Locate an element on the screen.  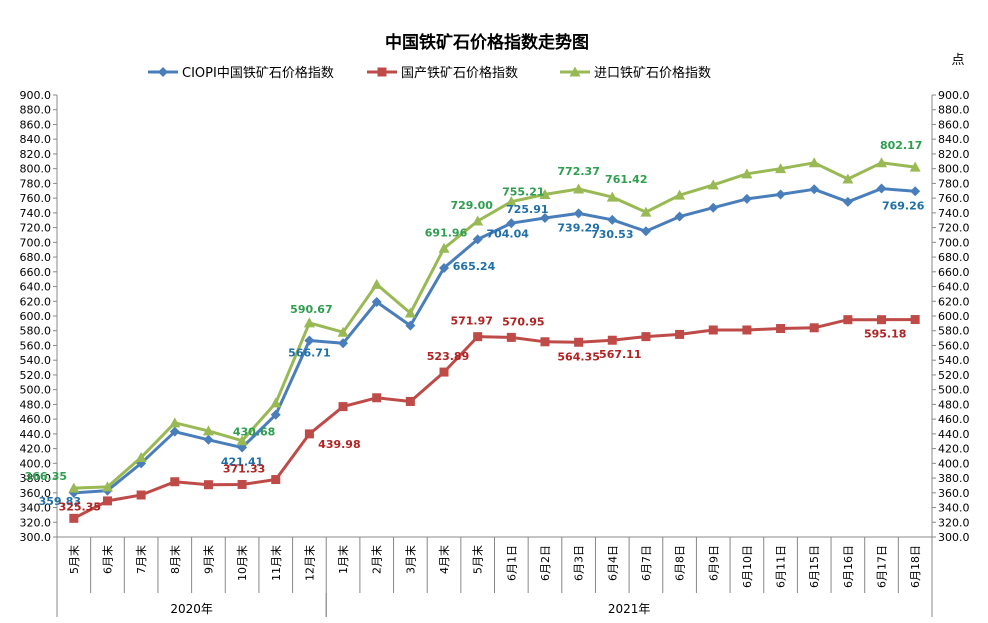
y-tick-label-right: 780.0 is located at coordinates (954, 183).